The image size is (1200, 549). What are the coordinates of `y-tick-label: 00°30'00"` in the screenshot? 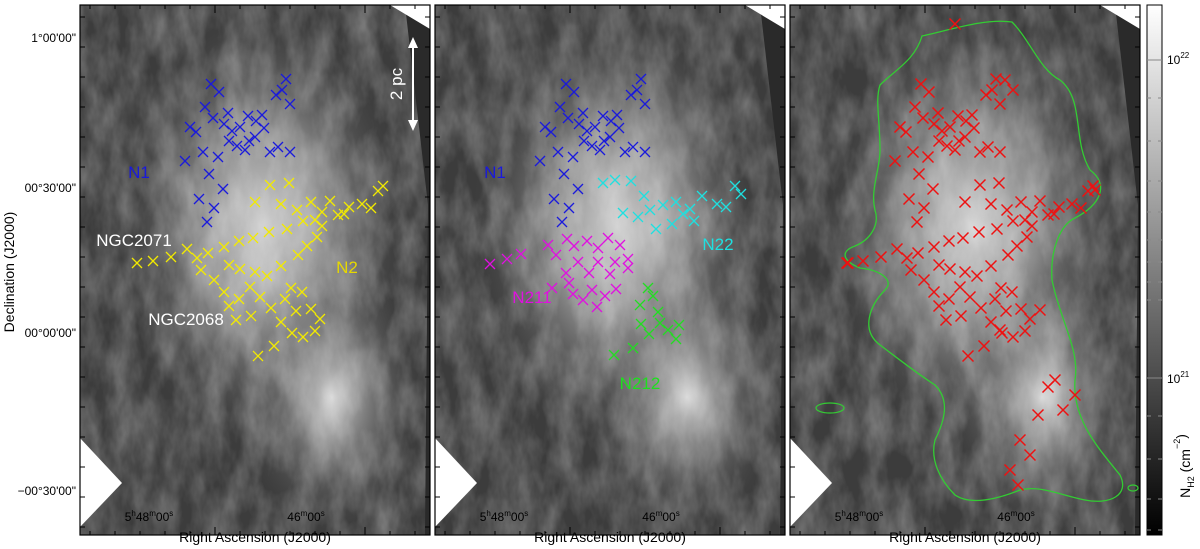 It's located at (50, 188).